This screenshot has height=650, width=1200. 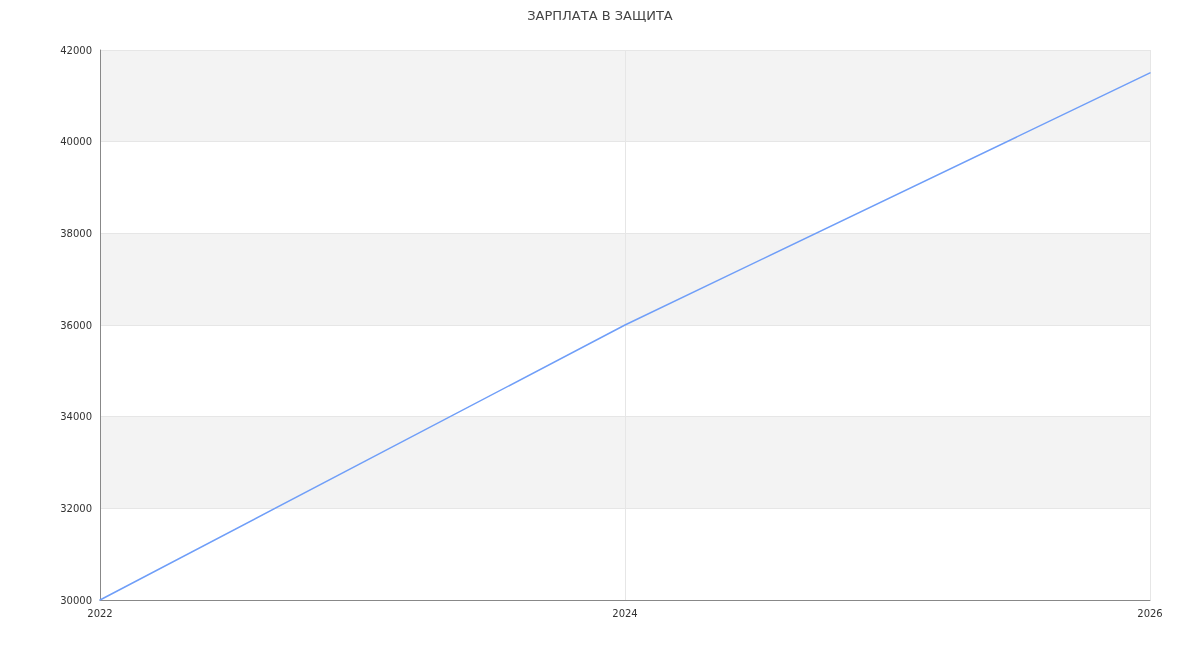 I want to click on chart-title: ЗАРПЛАТА В ЗАЩИТА, so click(x=600, y=15).